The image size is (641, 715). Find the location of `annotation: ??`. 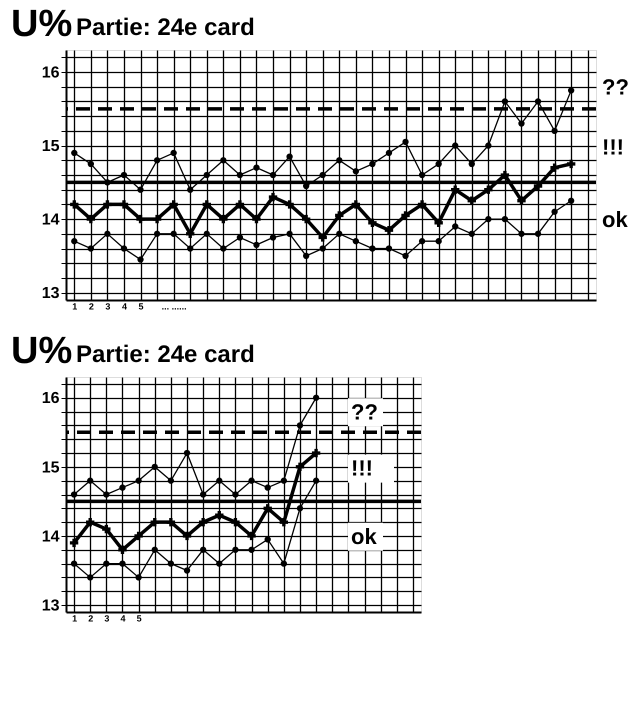

annotation: ?? is located at coordinates (364, 411).